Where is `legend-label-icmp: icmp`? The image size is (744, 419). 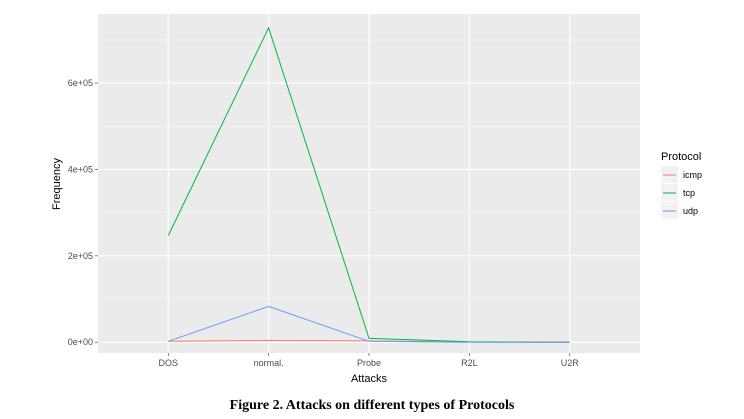 legend-label-icmp: icmp is located at coordinates (692, 175).